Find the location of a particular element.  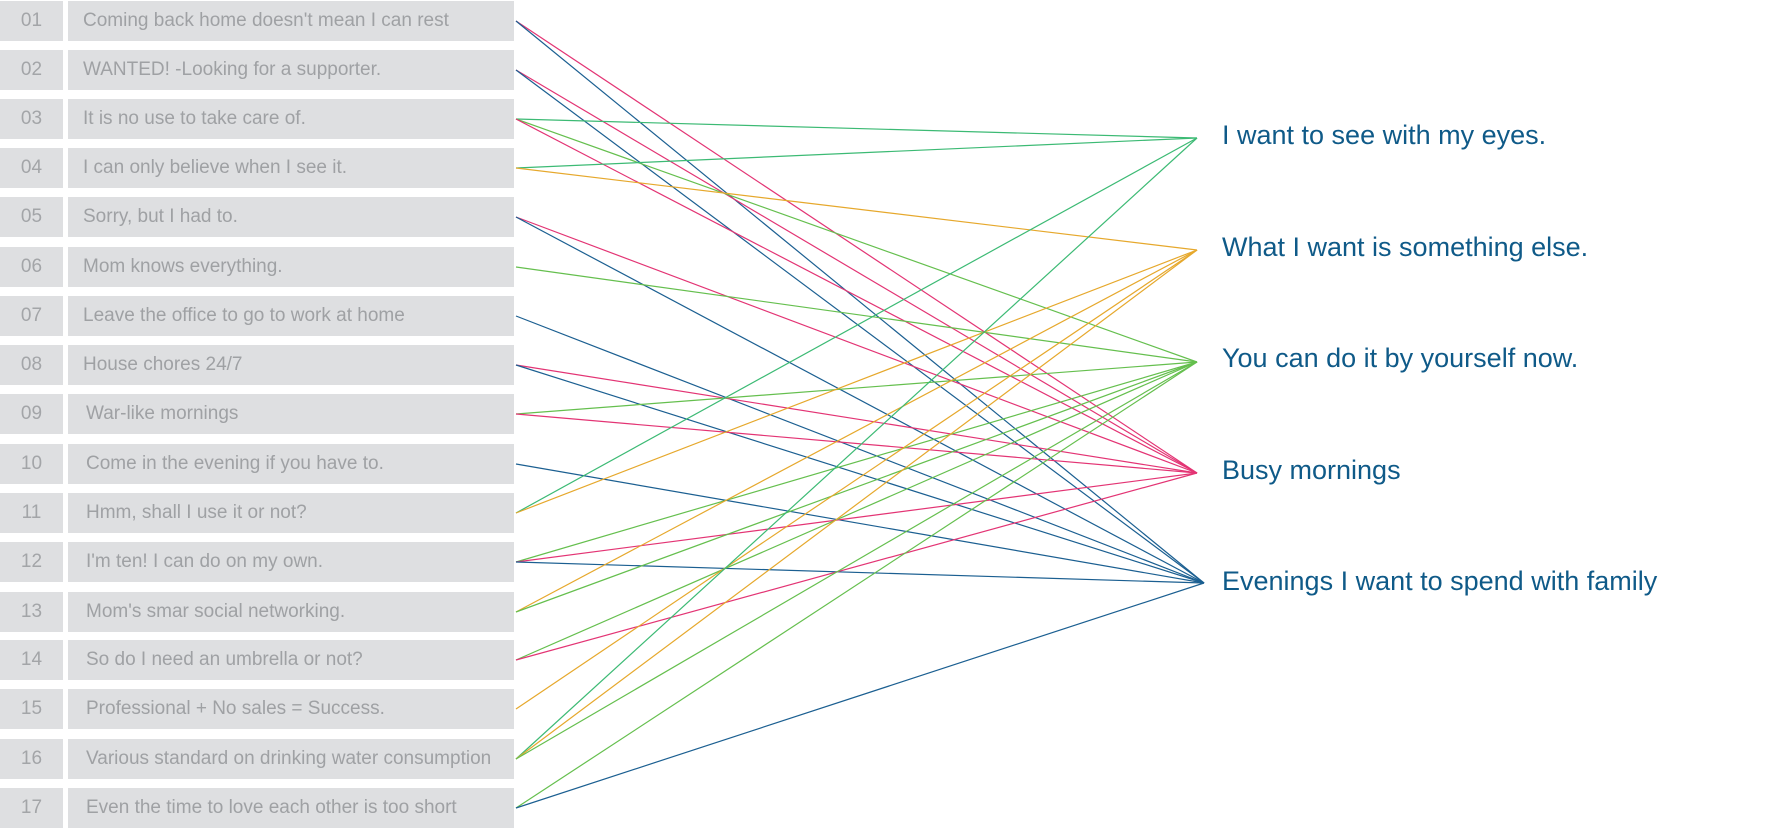

statement-label: Mom's smar social networking. is located at coordinates (291, 612).